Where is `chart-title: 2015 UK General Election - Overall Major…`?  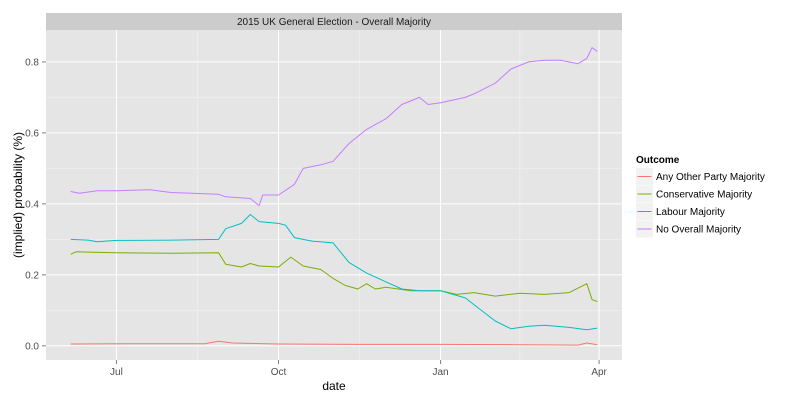
chart-title: 2015 UK General Election - Overall Major… is located at coordinates (334, 22).